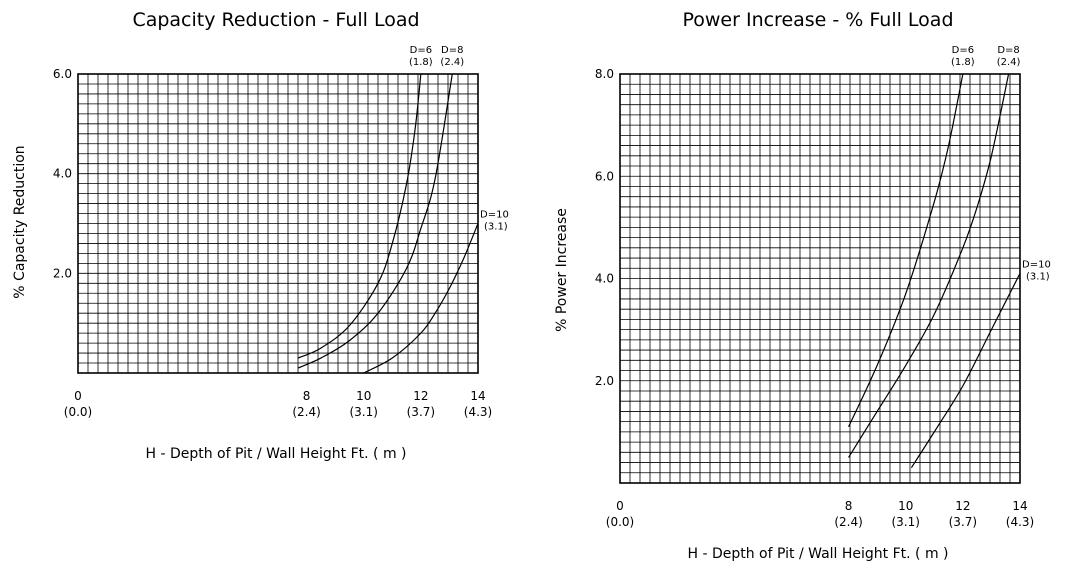 This screenshot has width=1072, height=565. What do you see at coordinates (20, 221) in the screenshot?
I see `y-axis-label: % Capacity Reduction` at bounding box center [20, 221].